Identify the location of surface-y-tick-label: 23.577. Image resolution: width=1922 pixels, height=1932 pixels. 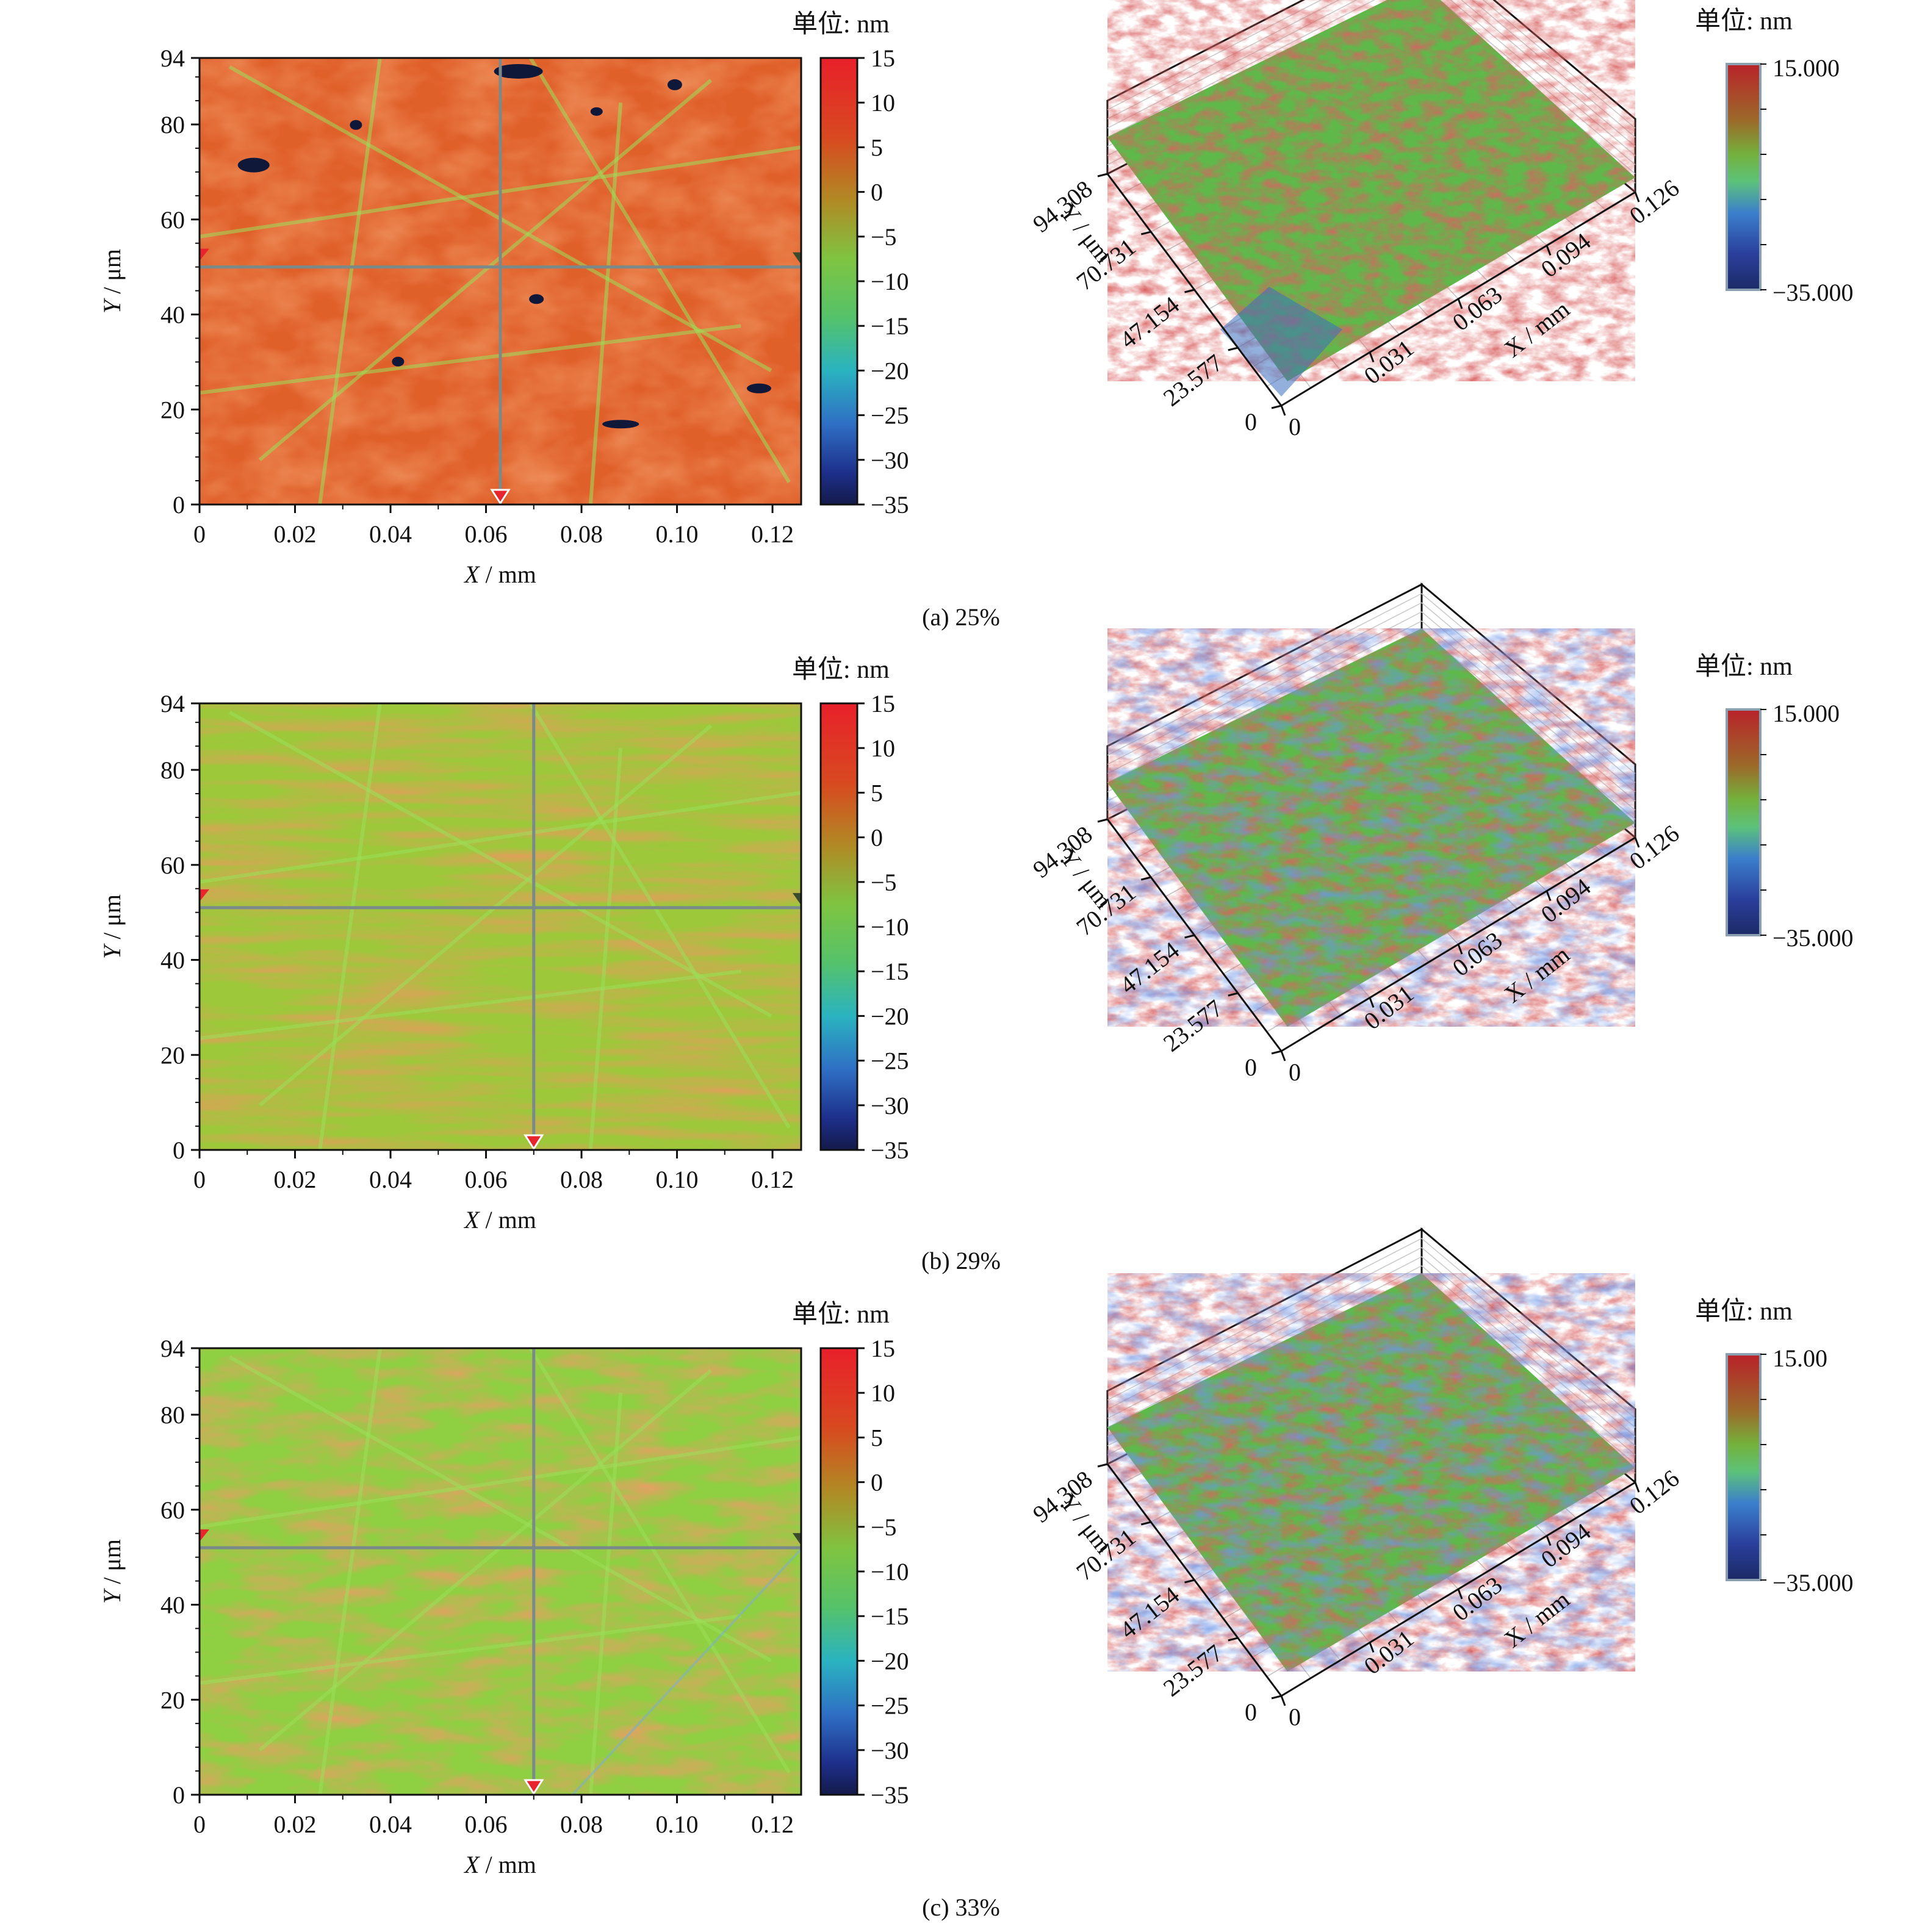
(1193, 380).